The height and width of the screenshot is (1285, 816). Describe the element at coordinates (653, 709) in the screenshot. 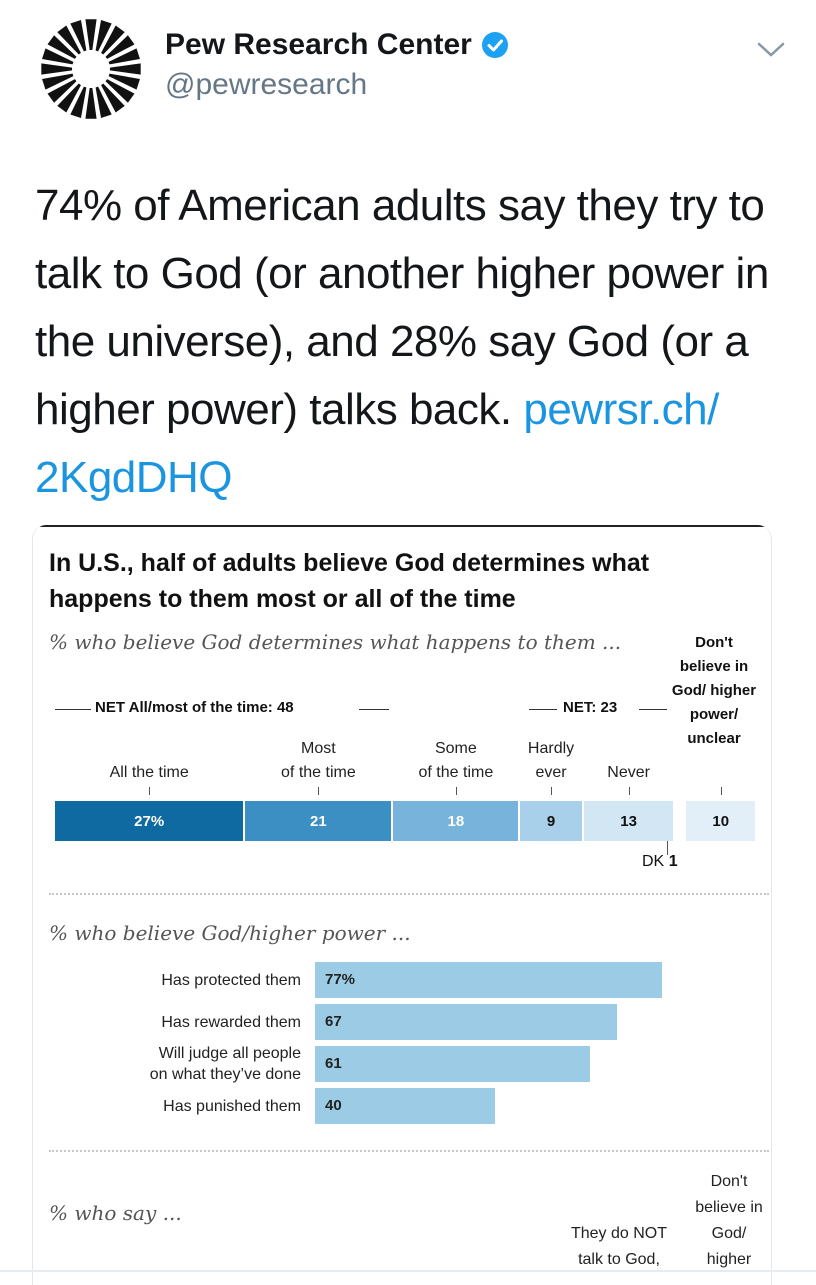

I see `net-line-right-b` at that location.